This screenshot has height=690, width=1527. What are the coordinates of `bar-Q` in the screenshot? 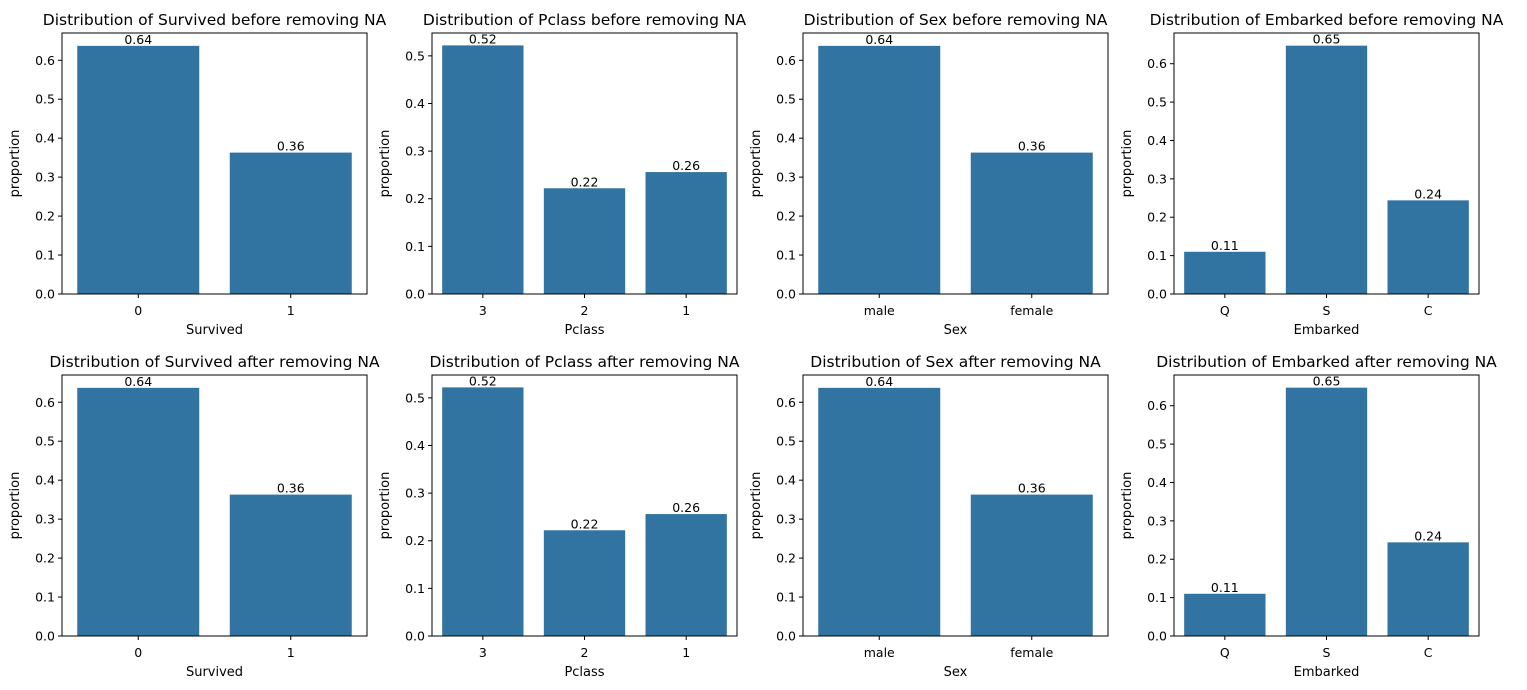 It's located at (1225, 614).